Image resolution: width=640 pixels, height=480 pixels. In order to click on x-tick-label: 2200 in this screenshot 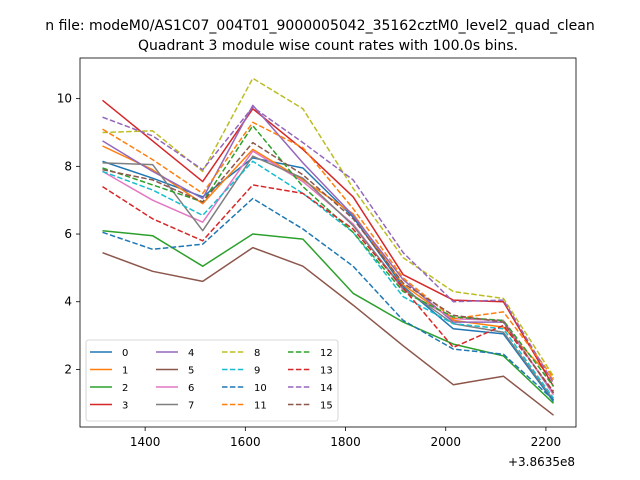, I will do `click(546, 442)`.